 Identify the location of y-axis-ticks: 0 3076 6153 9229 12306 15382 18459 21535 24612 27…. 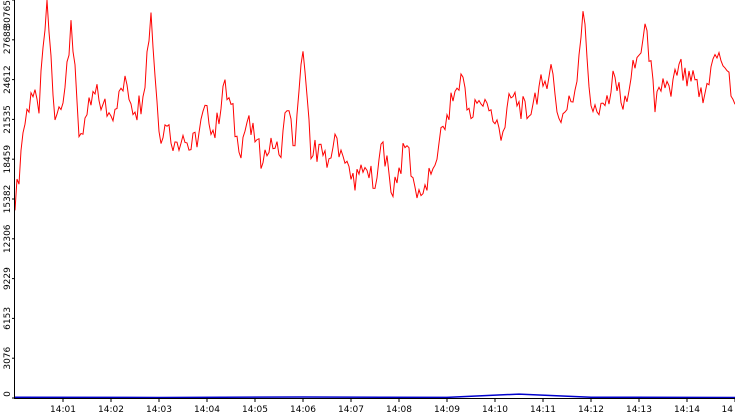
(9, 199).